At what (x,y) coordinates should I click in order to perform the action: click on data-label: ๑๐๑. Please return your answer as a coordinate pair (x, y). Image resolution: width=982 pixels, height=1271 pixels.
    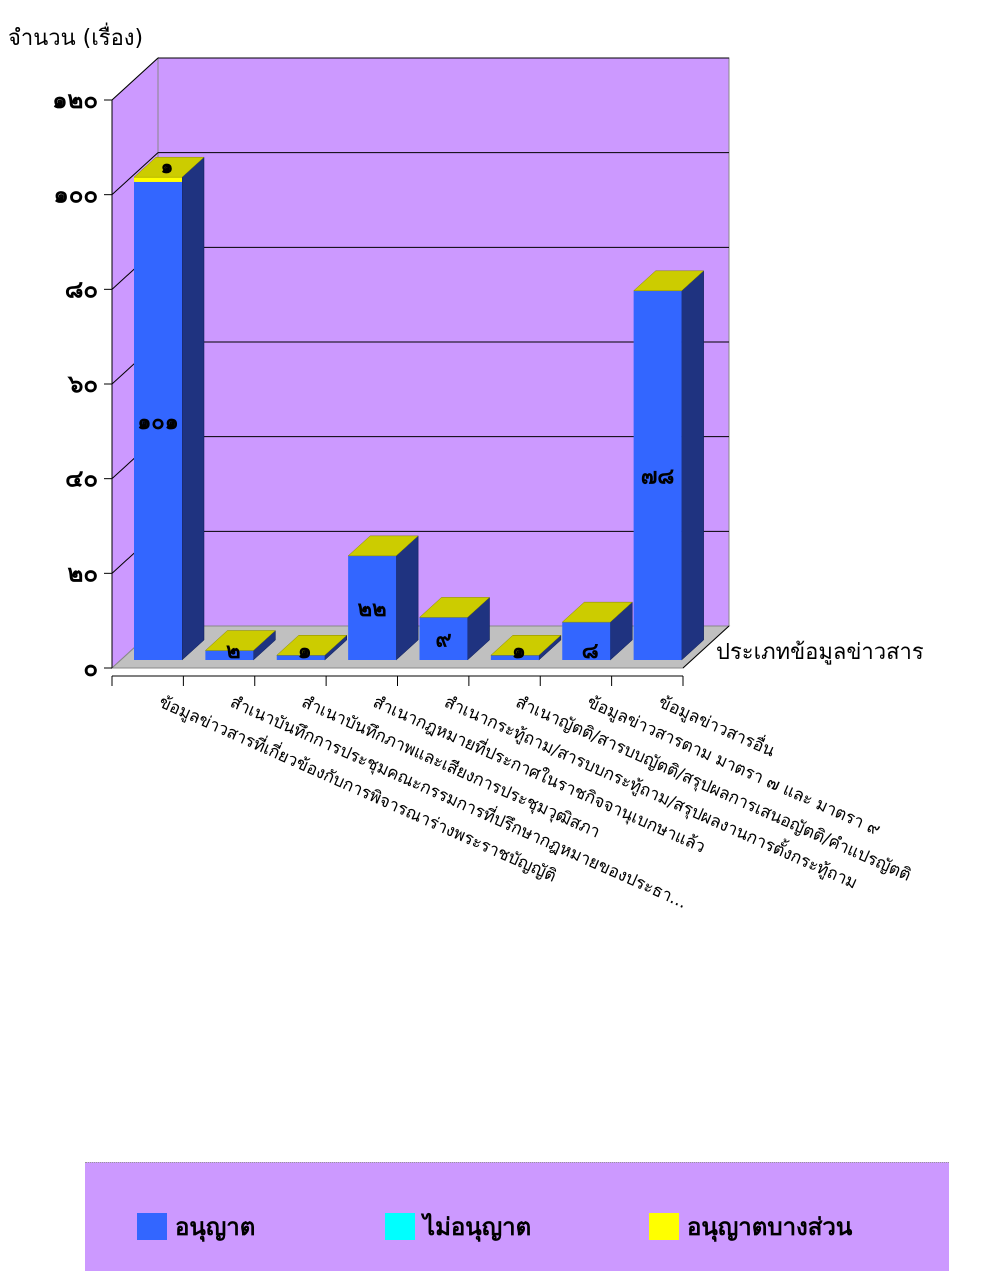
    Looking at the image, I should click on (157, 422).